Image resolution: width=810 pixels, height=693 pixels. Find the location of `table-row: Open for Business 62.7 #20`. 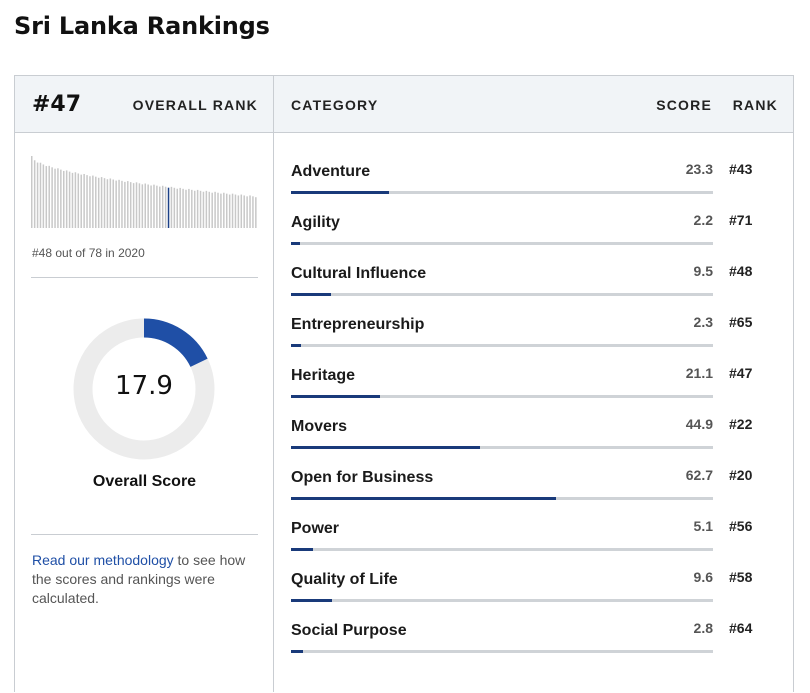

table-row: Open for Business 62.7 #20 is located at coordinates (533, 484).